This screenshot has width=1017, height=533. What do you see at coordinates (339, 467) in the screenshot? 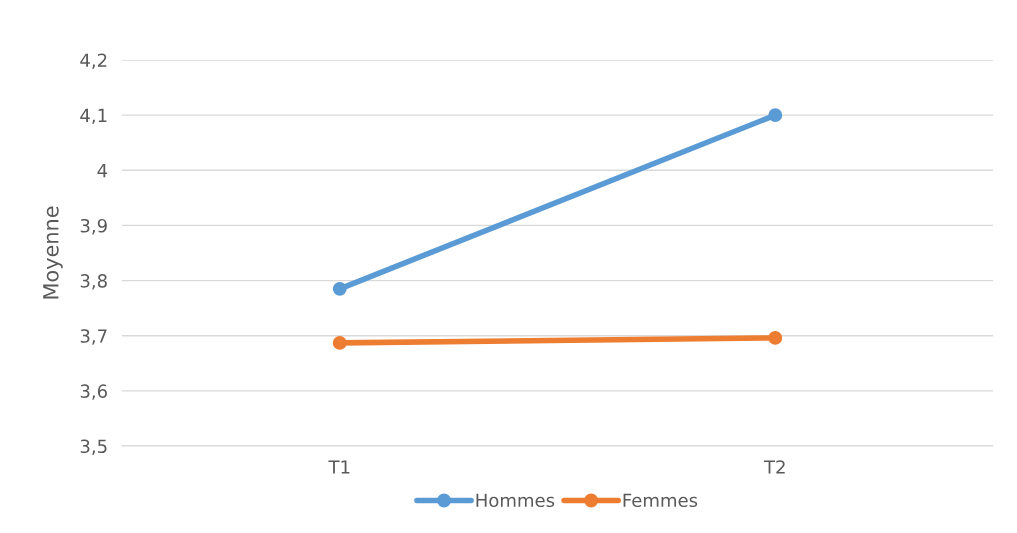
I see `x-tick-label: T1` at bounding box center [339, 467].